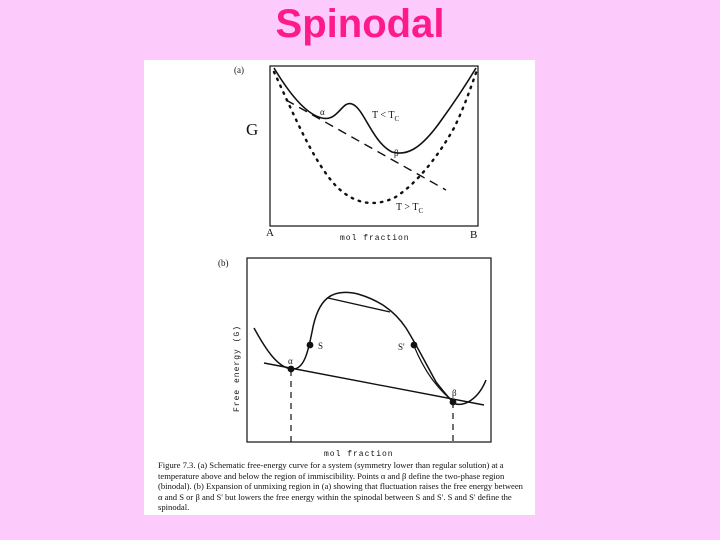 This screenshot has height=540, width=720. What do you see at coordinates (454, 393) in the screenshot?
I see `beta-point-label-b: β` at bounding box center [454, 393].